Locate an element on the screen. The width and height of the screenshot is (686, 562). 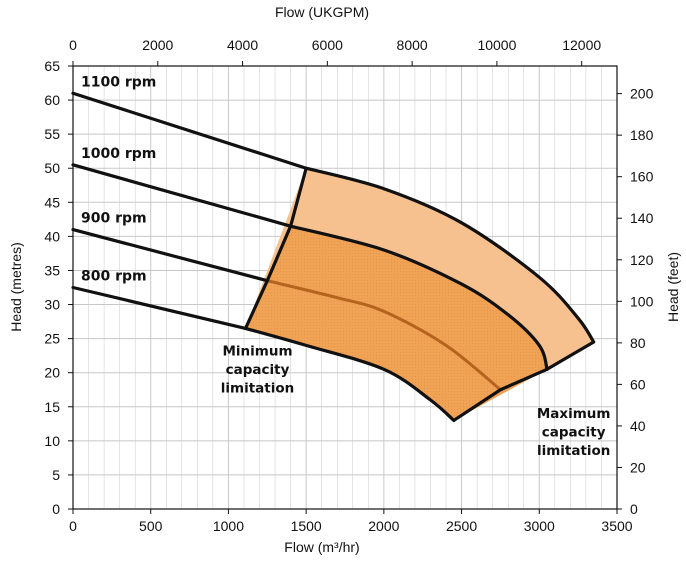
y2-tick-label: 180 is located at coordinates (642, 135).